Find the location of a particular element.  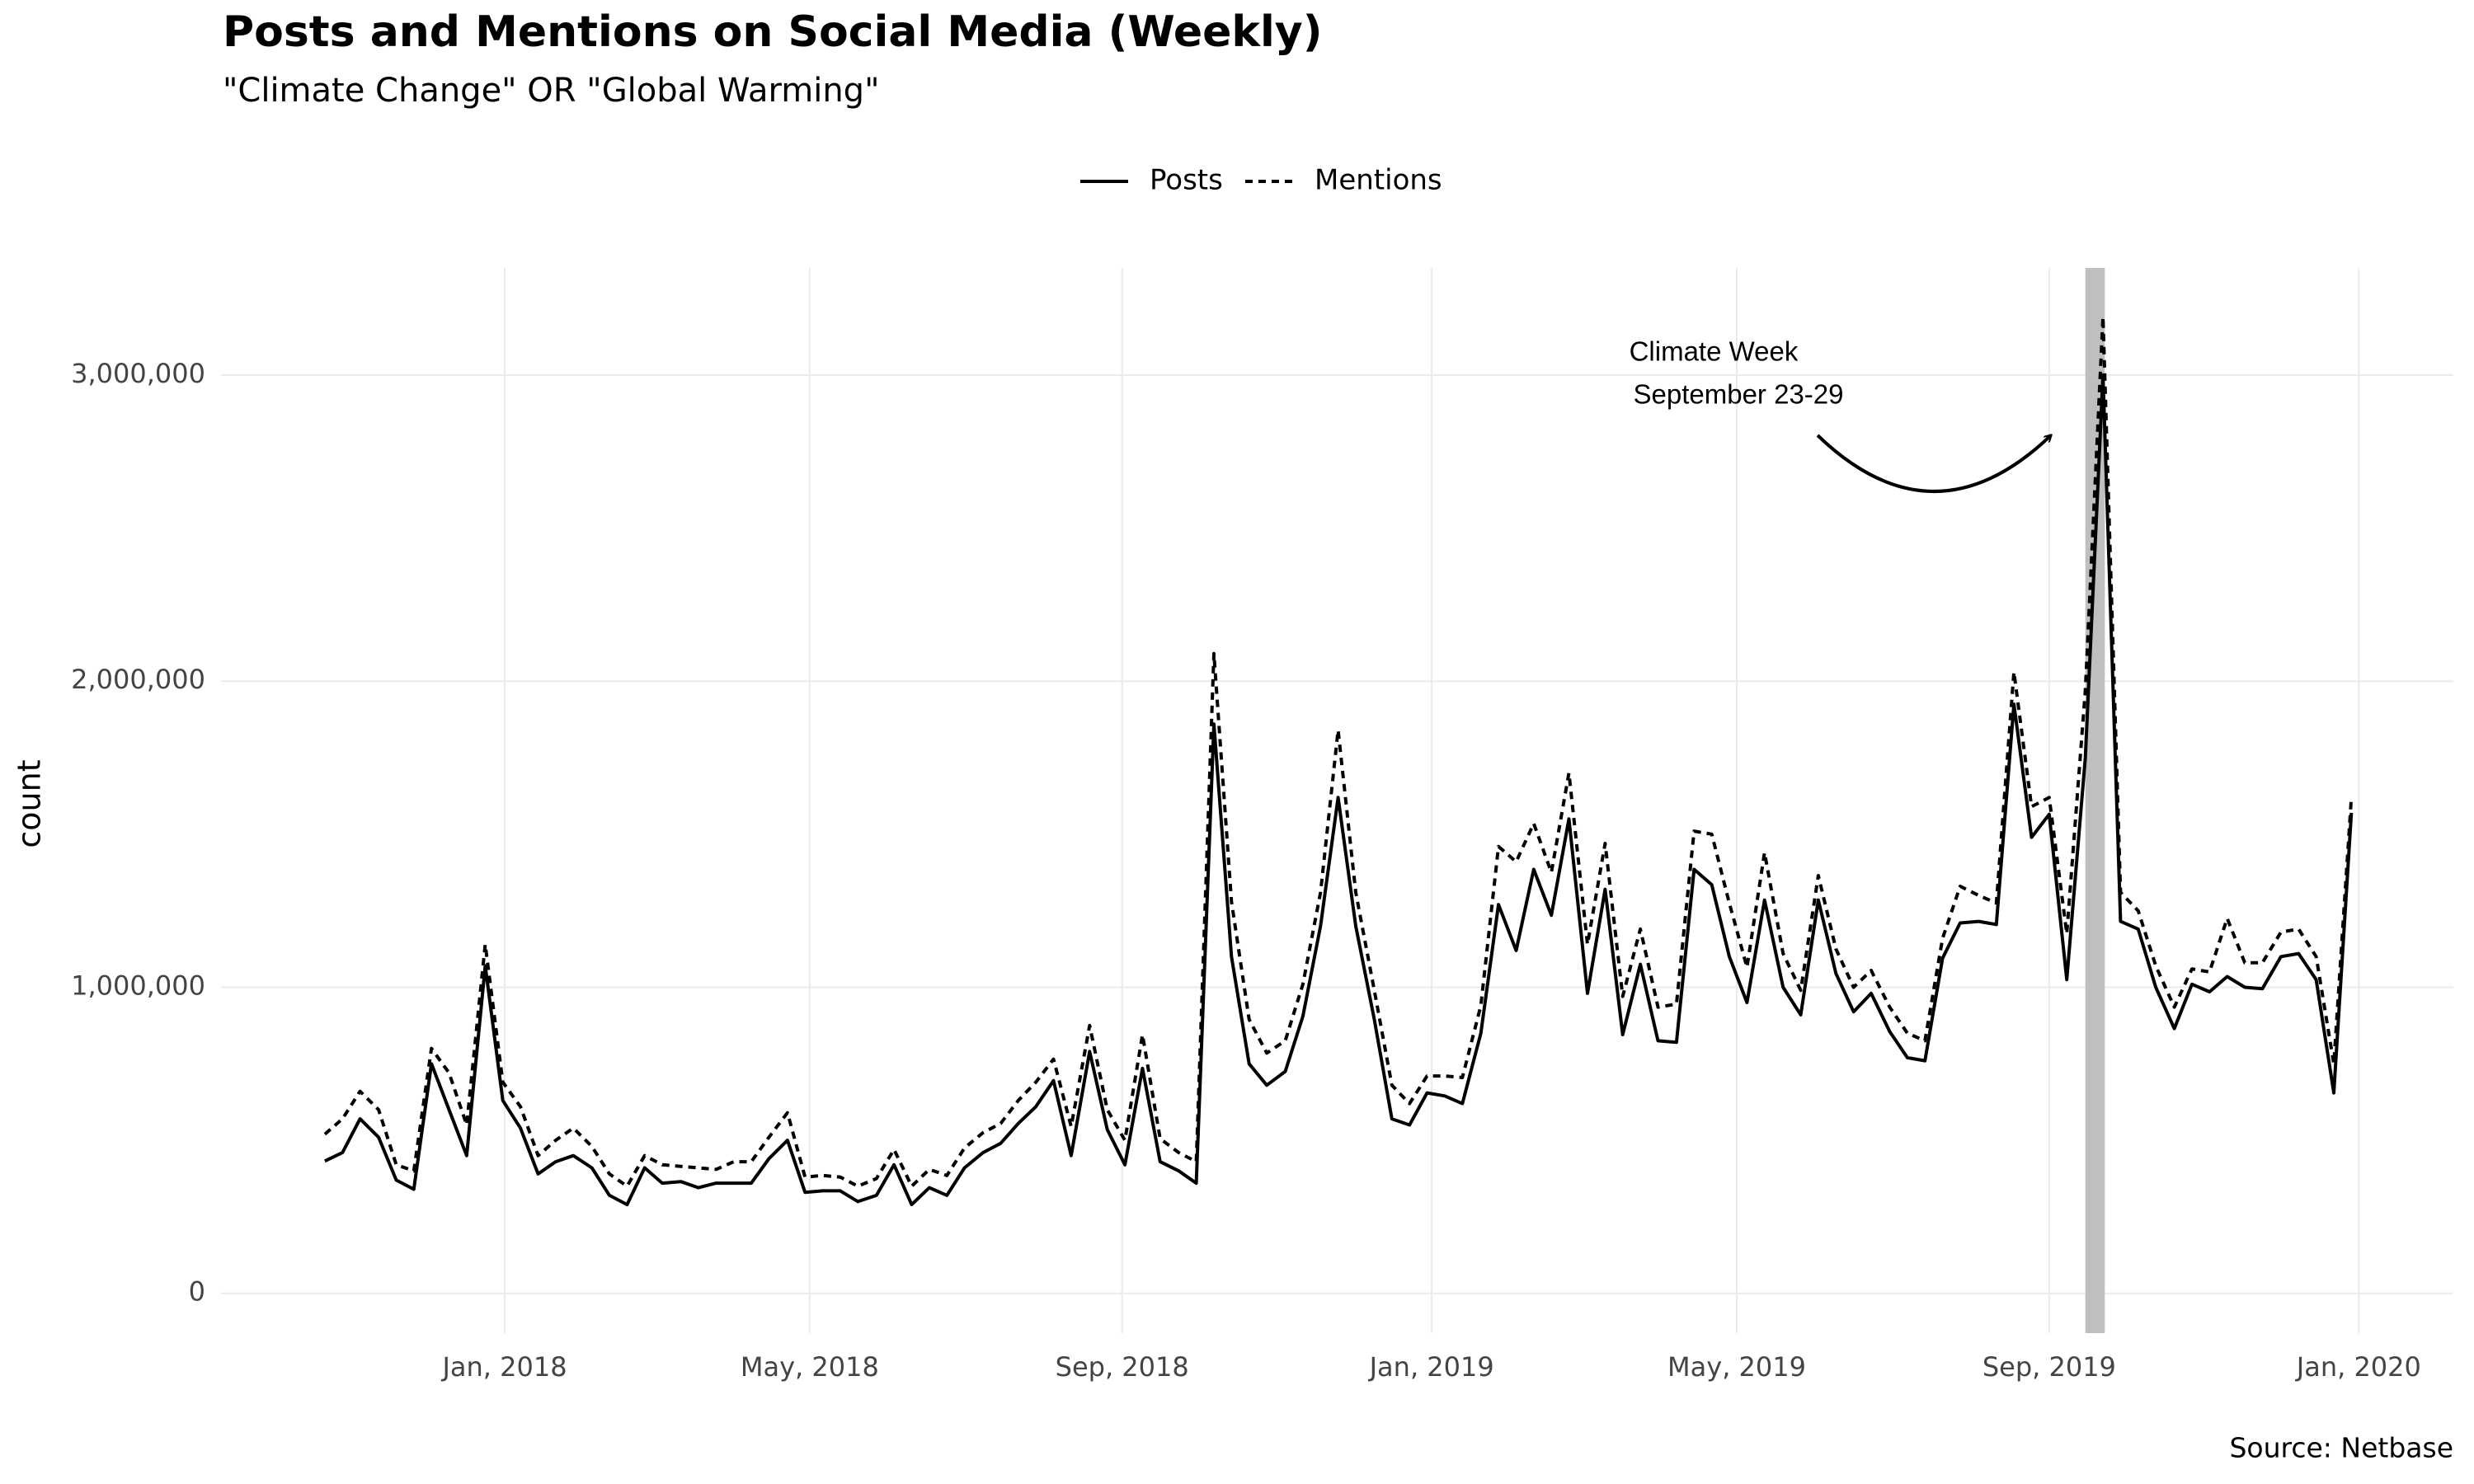

x-tick-label: Sep, 2019 is located at coordinates (2049, 1367).